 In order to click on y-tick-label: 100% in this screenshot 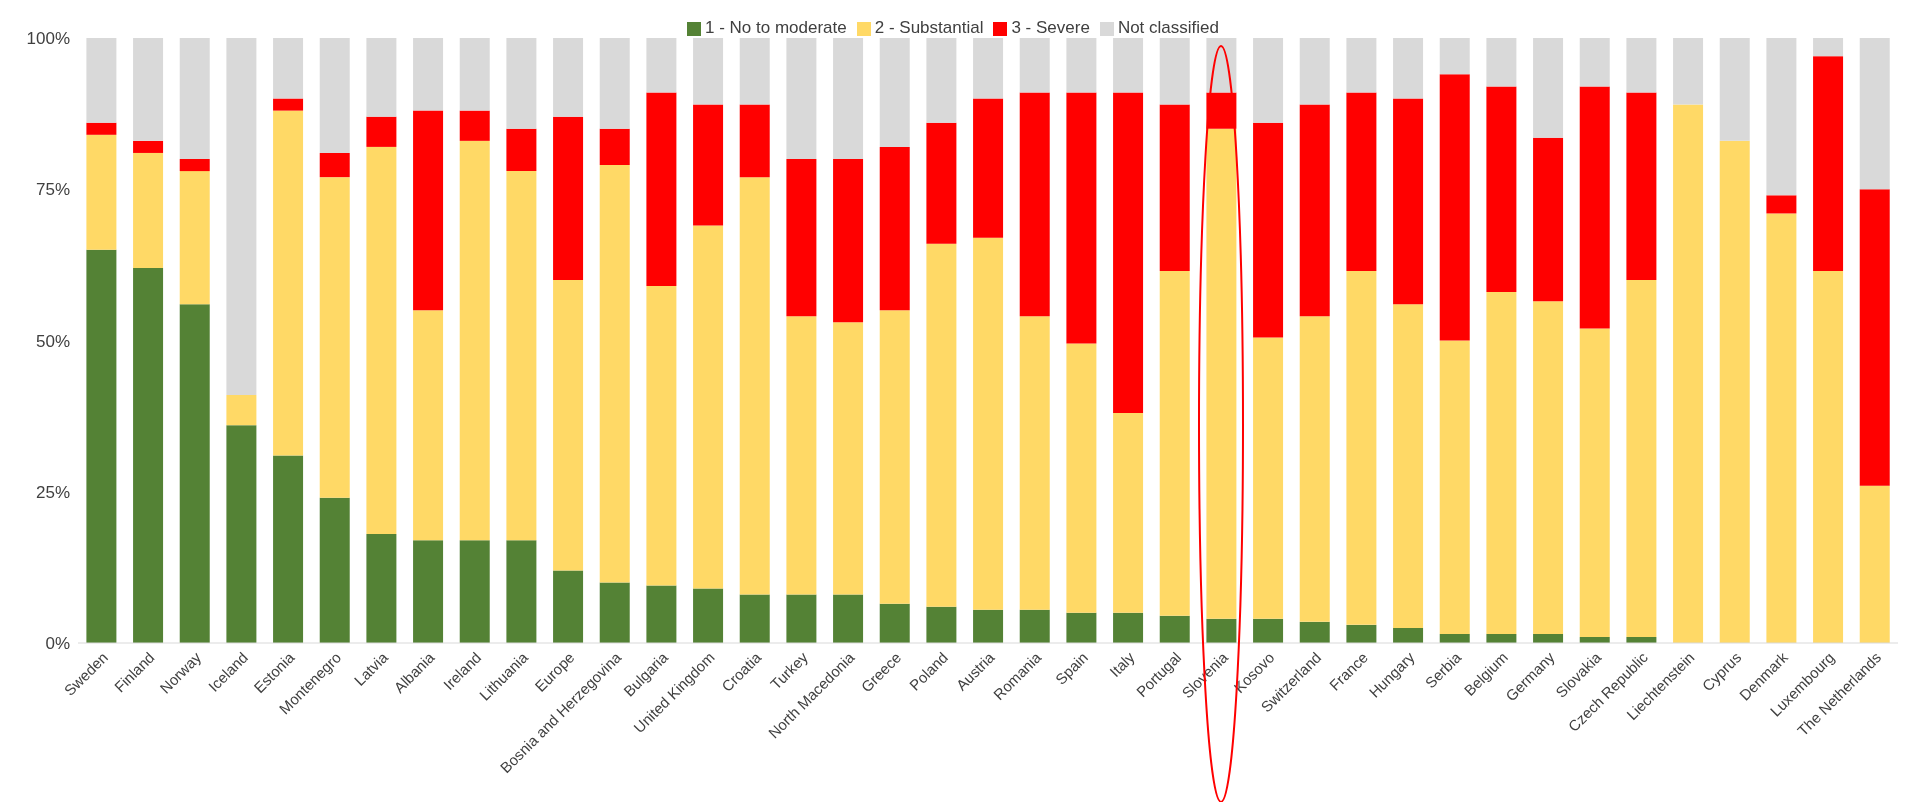, I will do `click(48, 39)`.